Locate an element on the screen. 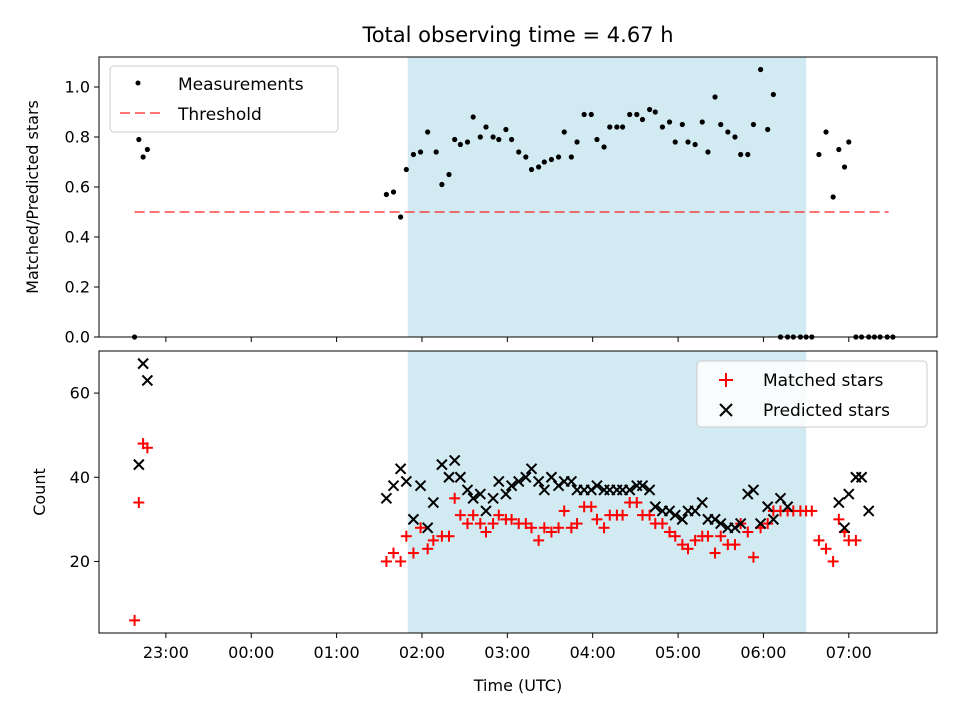 This screenshot has width=960, height=724. x-tick-label: 01:00 is located at coordinates (337, 652).